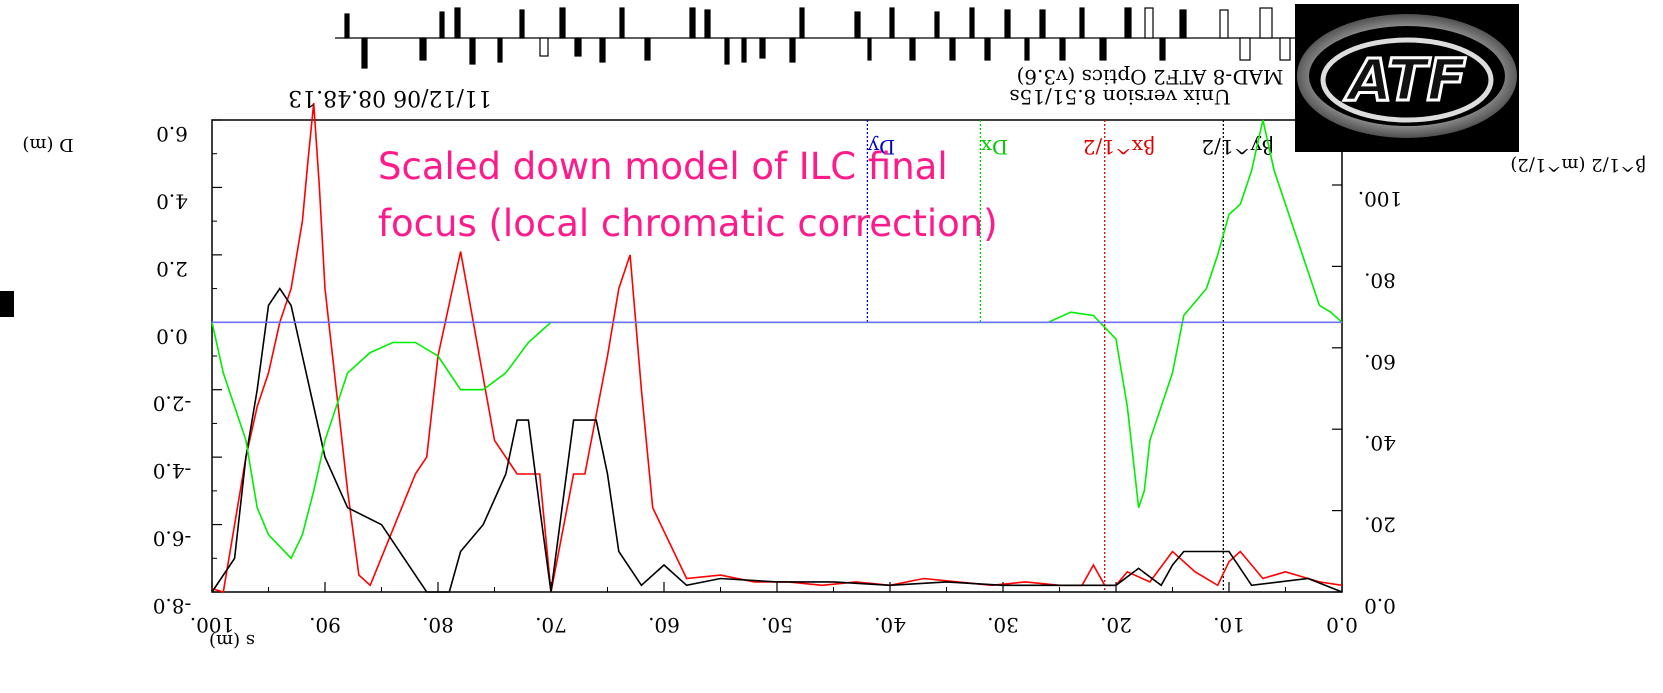  What do you see at coordinates (664, 625) in the screenshot?
I see `x-tick-label: 60.` at bounding box center [664, 625].